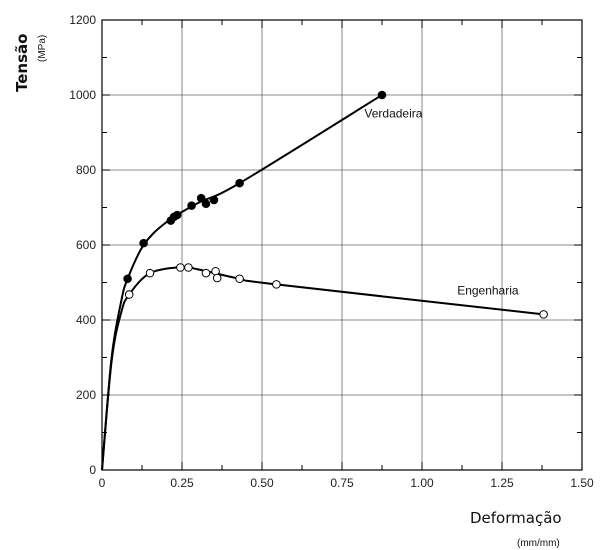 This screenshot has height=550, width=600. Describe the element at coordinates (422, 483) in the screenshot. I see `x-tick-label: 1.00` at that location.